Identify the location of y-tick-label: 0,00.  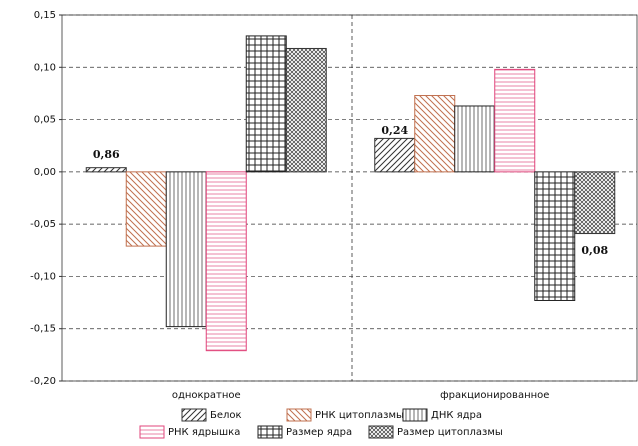
(45, 172).